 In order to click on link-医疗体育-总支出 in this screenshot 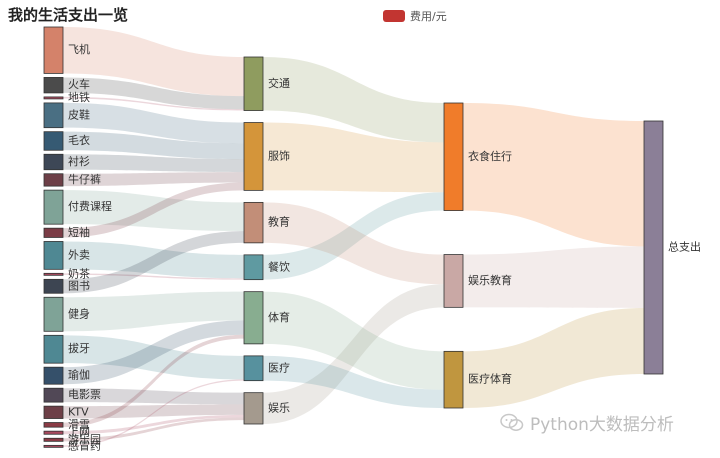, I will do `click(553, 357)`.